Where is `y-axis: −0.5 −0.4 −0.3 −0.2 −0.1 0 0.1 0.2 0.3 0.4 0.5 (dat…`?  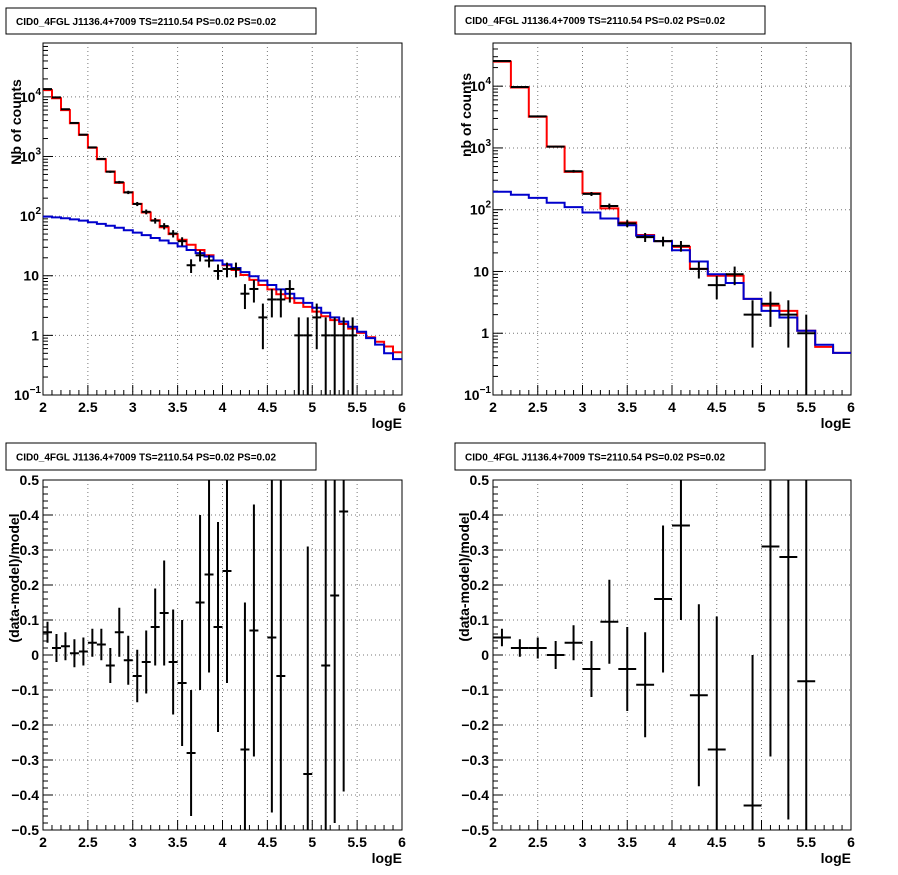 y-axis: −0.5 −0.4 −0.3 −0.2 −0.1 0 0.1 0.2 0.3 0.4 0.5 (dat… is located at coordinates (479, 655).